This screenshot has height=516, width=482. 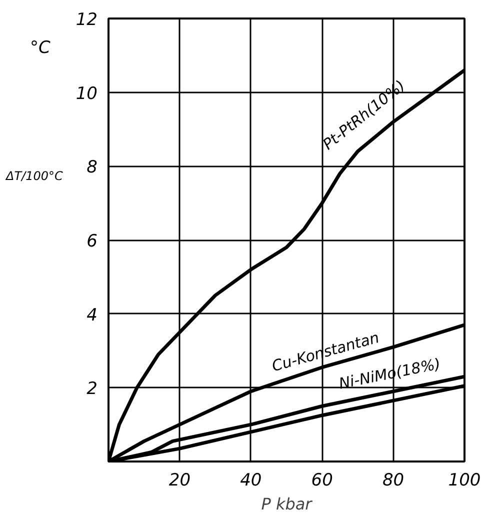 What do you see at coordinates (251, 480) in the screenshot?
I see `x-tick-label: 40` at bounding box center [251, 480].